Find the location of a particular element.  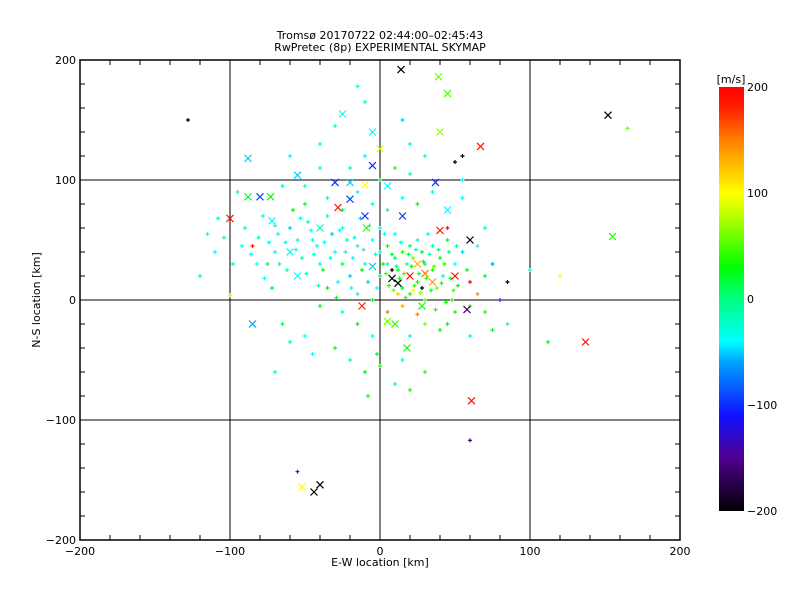

colorbar-tick-label: −100 is located at coordinates (762, 405).